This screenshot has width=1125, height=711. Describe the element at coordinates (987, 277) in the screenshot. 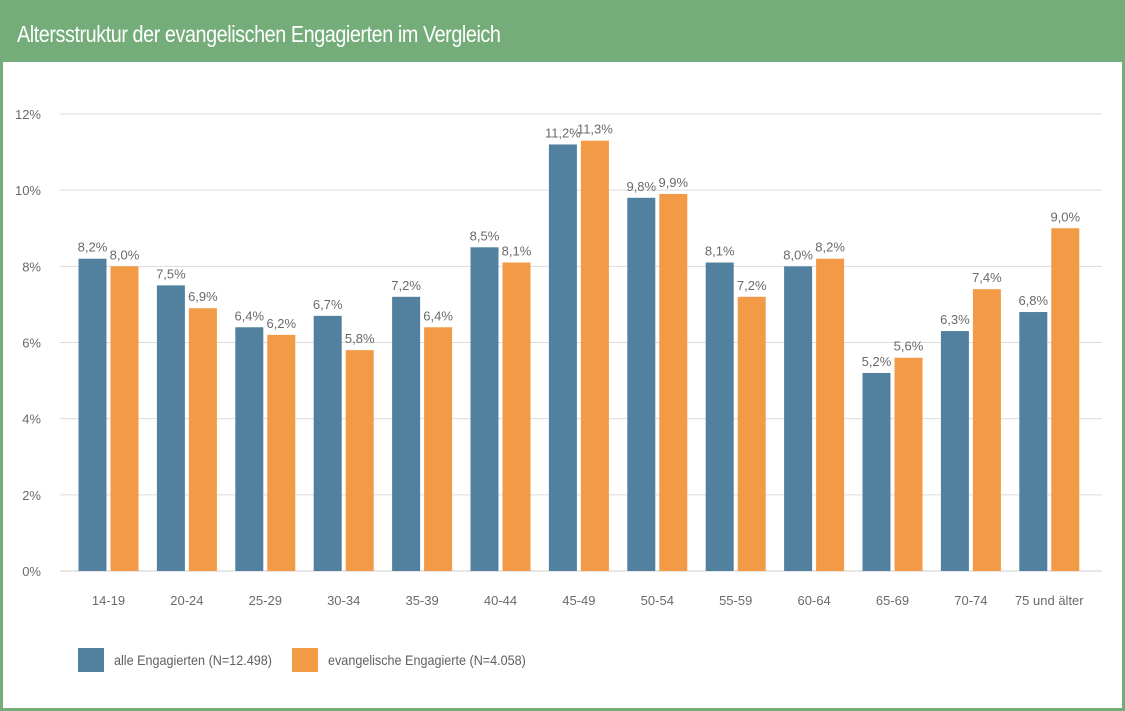

I see `data-label: 7,4%` at that location.